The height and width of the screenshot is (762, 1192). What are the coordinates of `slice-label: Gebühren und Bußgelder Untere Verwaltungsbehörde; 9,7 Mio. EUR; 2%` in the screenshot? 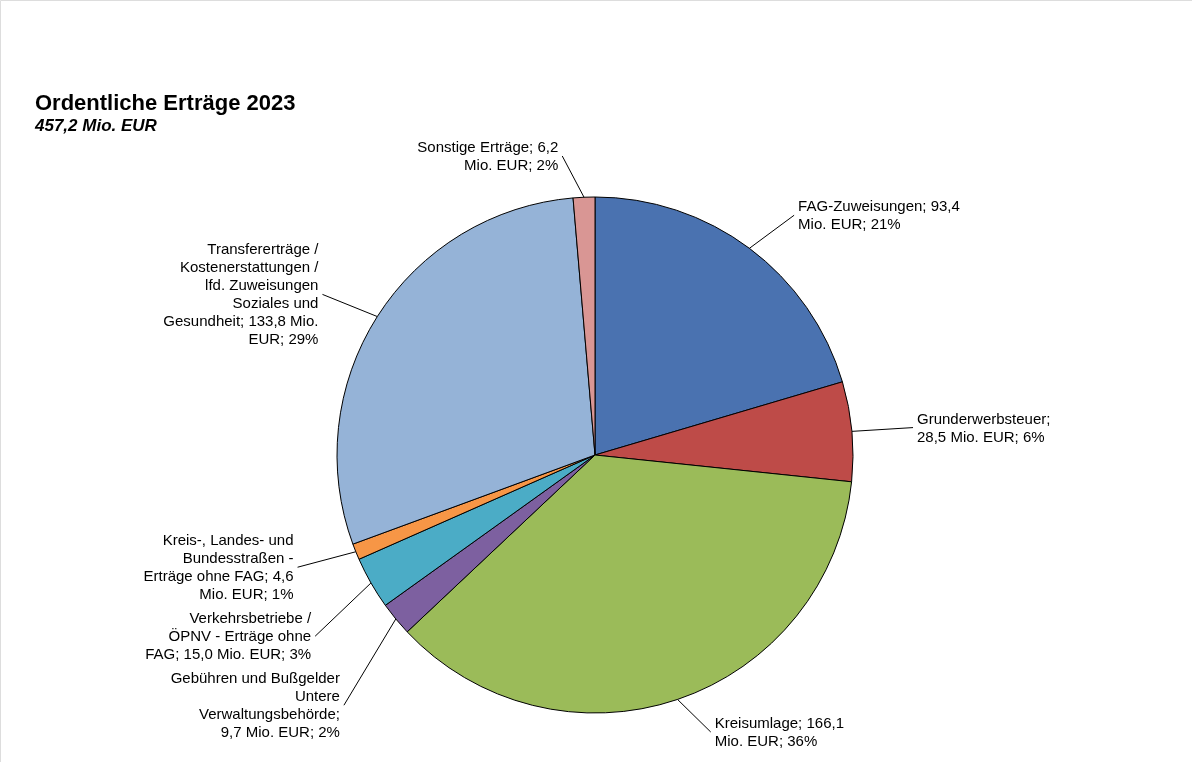 It's located at (255, 705).